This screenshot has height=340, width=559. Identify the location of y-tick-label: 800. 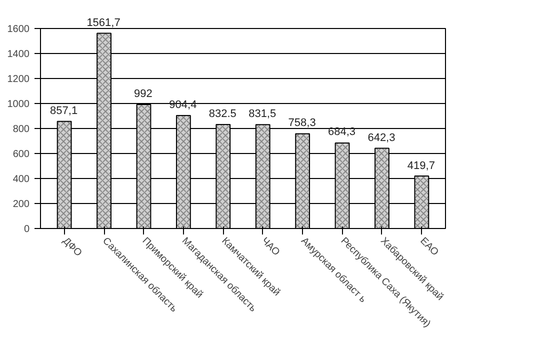
(21, 129).